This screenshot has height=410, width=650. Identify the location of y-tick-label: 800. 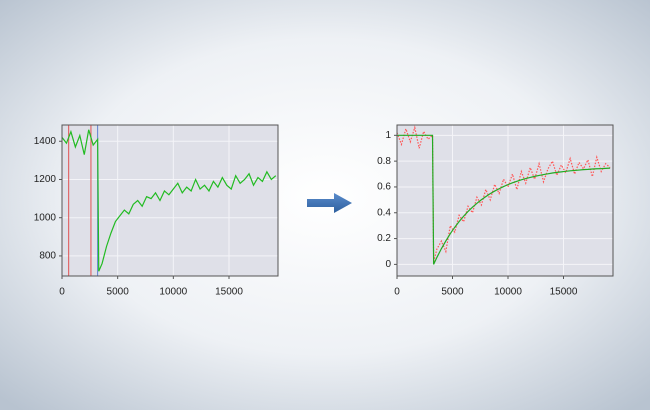
(47, 256).